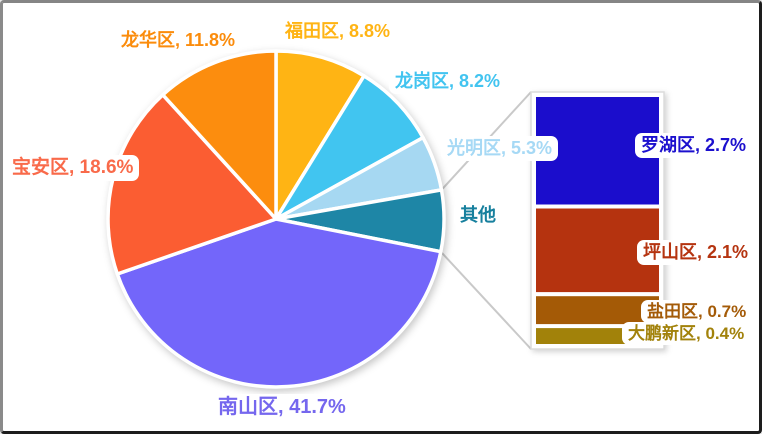 The width and height of the screenshot is (762, 434). I want to click on pie-label-baoan: 宝安区, 18.6%, so click(73, 168).